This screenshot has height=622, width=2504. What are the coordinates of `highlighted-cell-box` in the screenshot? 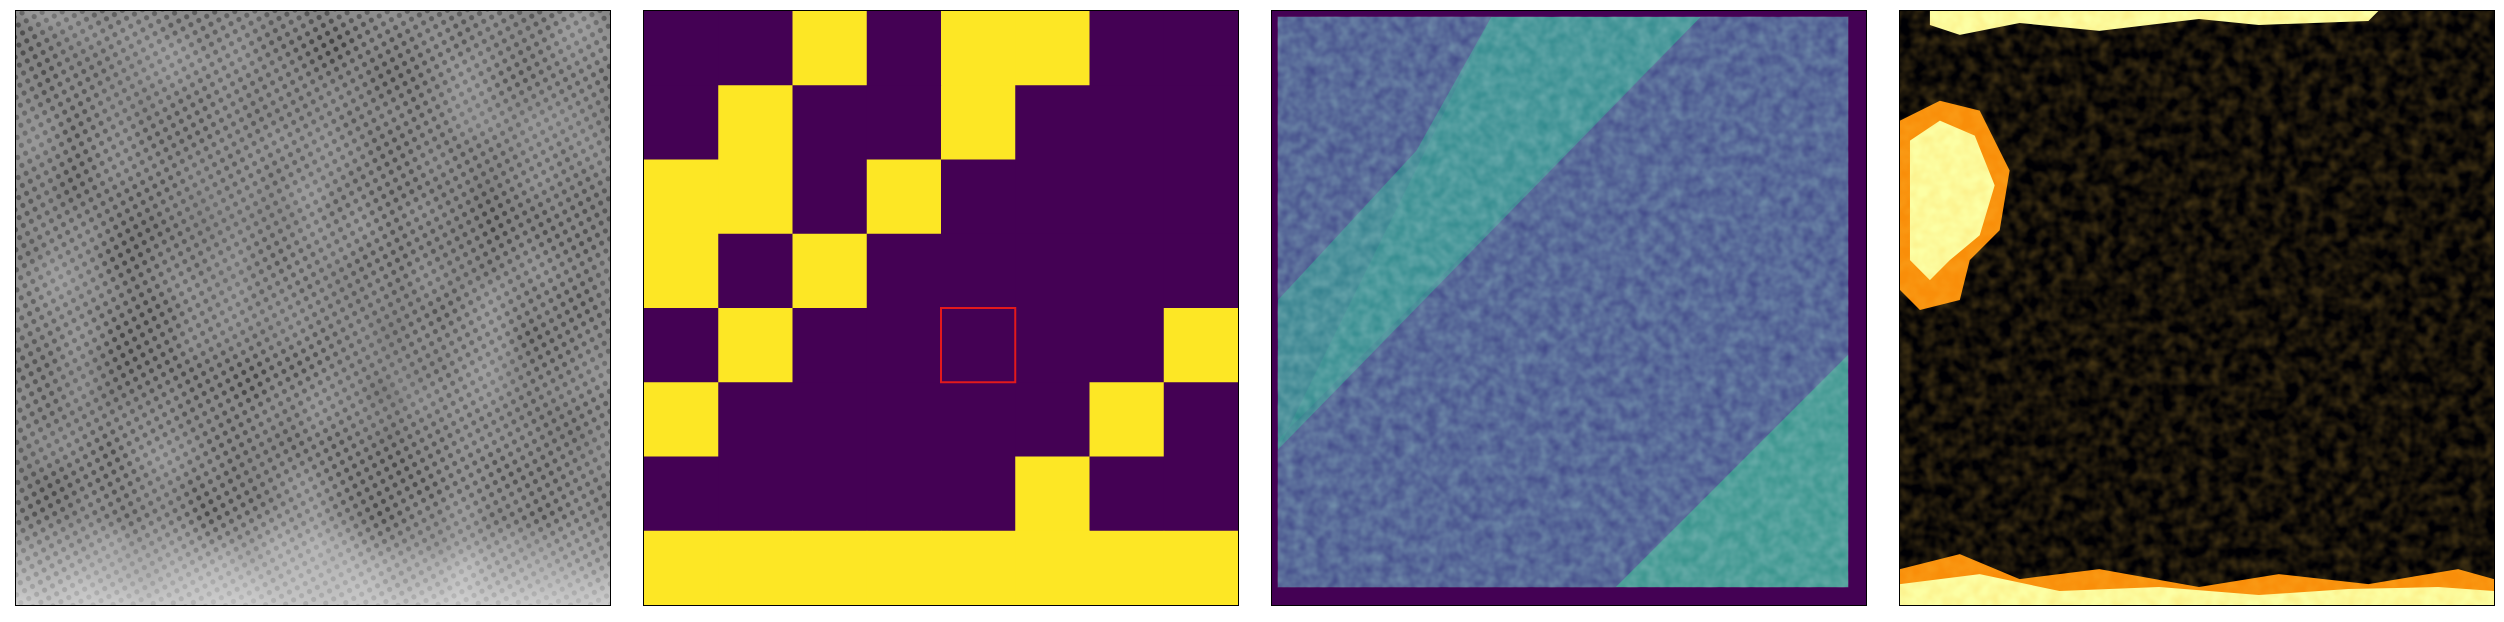 It's located at (978, 345).